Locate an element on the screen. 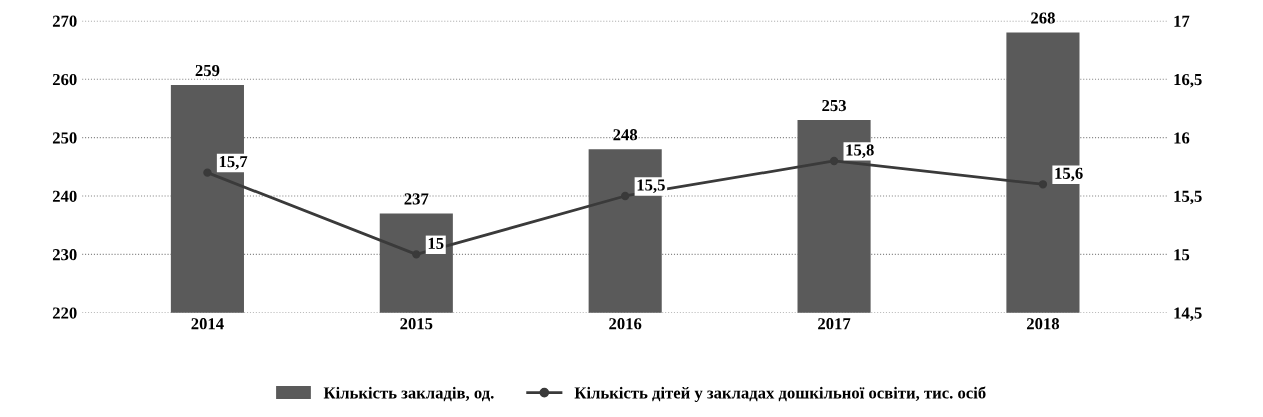 The width and height of the screenshot is (1263, 417). data-label: 15,8 is located at coordinates (860, 151).